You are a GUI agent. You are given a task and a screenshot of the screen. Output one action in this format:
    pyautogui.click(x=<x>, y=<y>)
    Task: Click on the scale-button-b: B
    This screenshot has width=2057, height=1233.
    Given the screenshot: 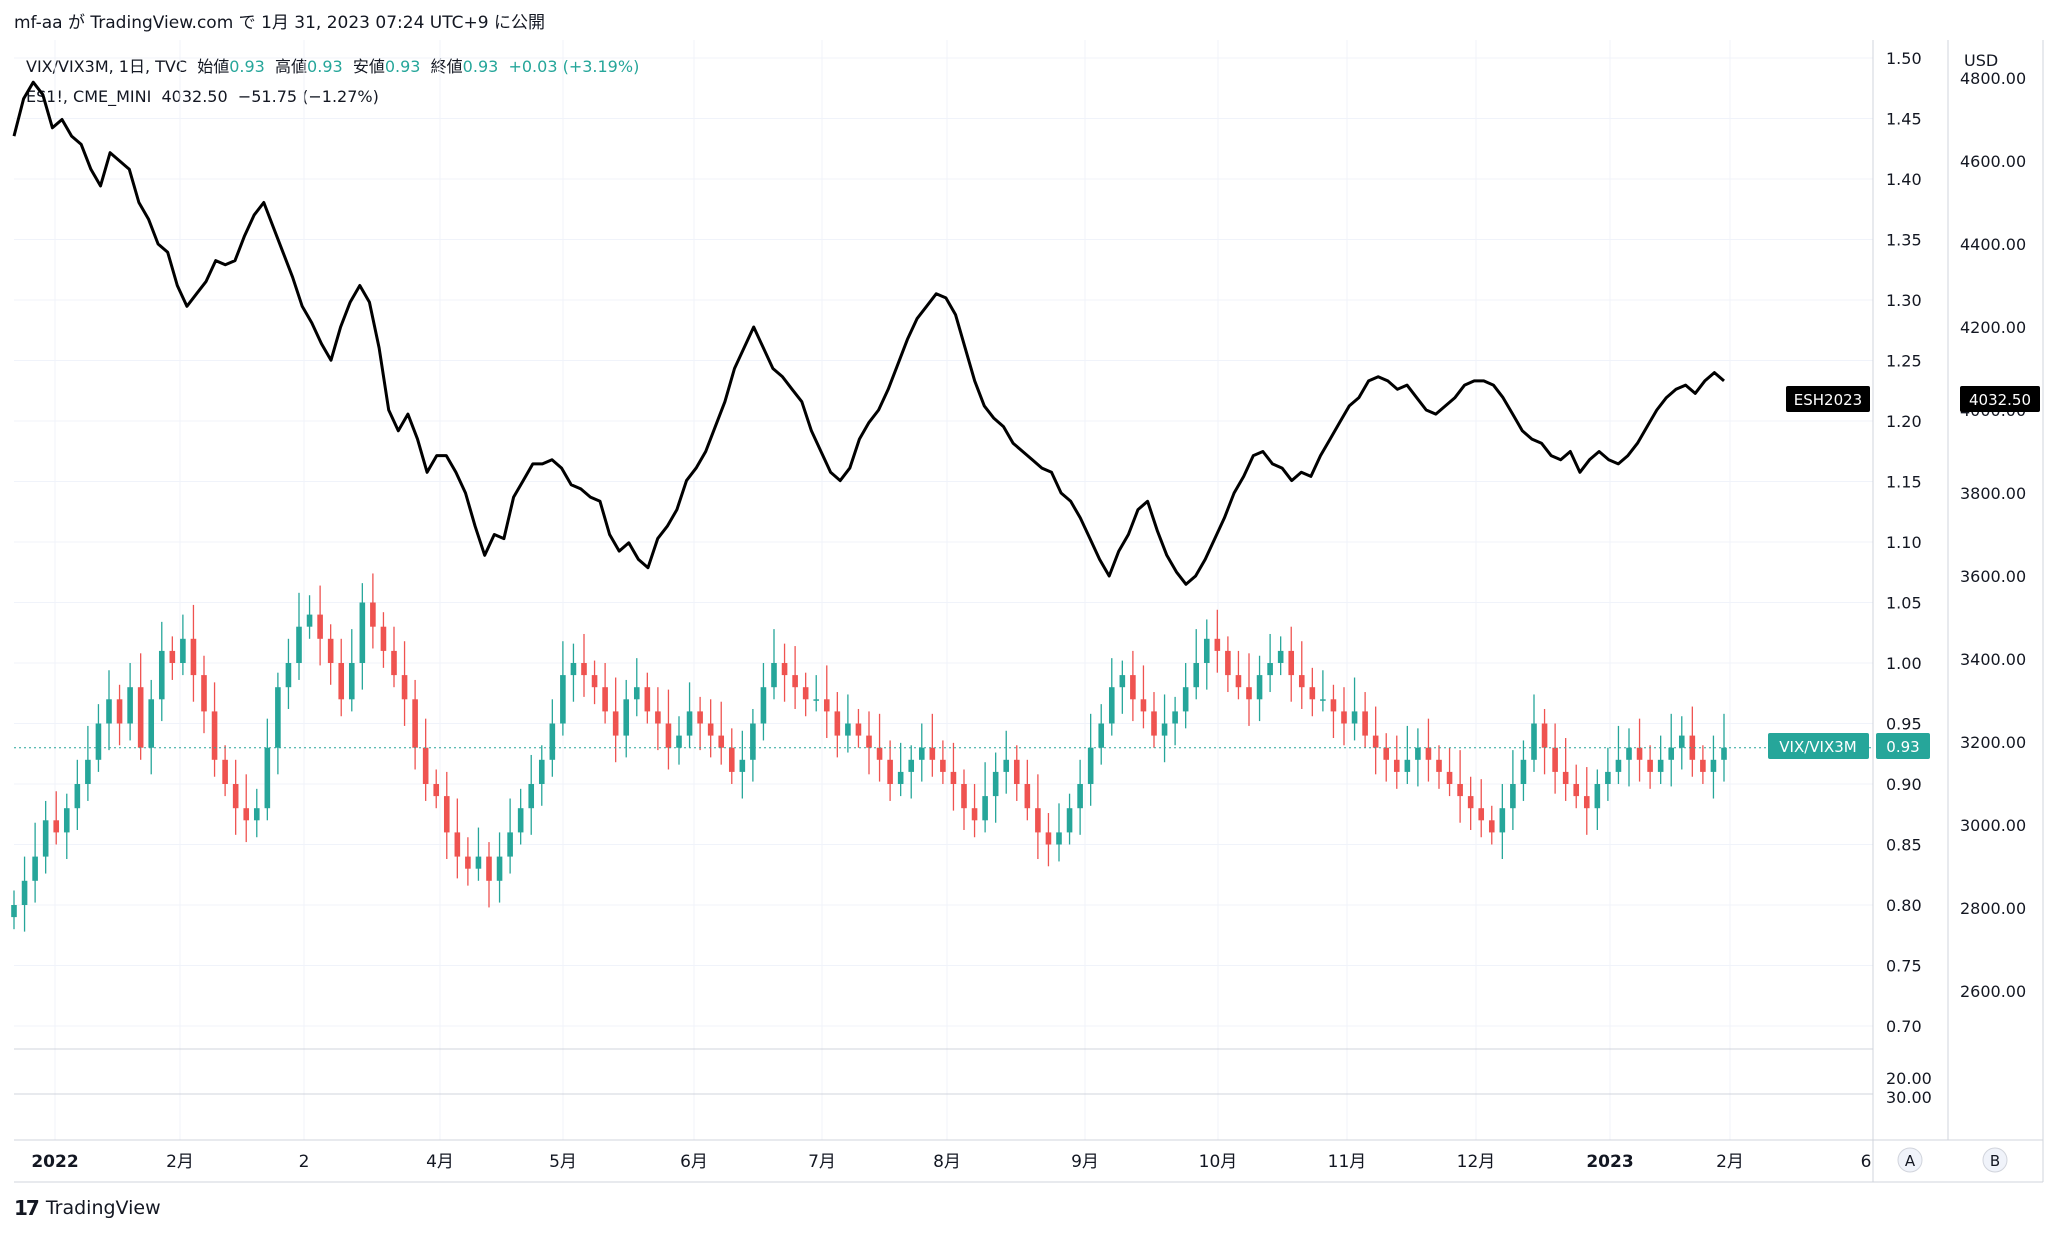 What is the action you would take?
    pyautogui.click(x=1995, y=1160)
    